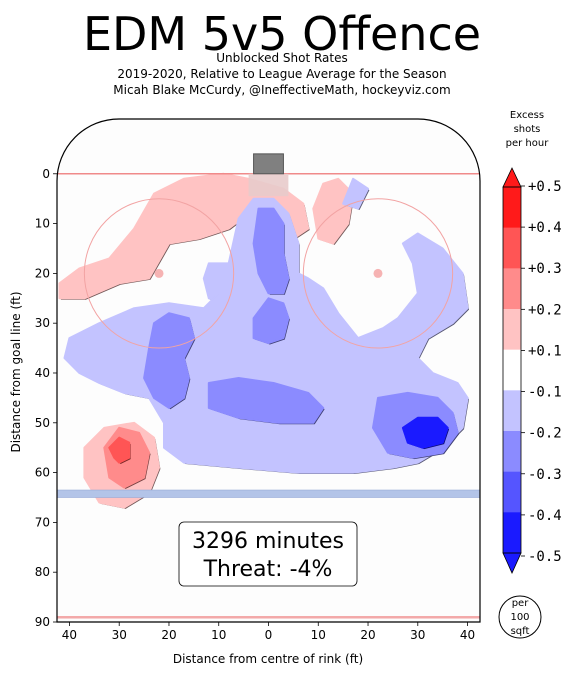 The height and width of the screenshot is (675, 581). I want to click on colorbar-tick-label-2: +0.3, so click(545, 269).